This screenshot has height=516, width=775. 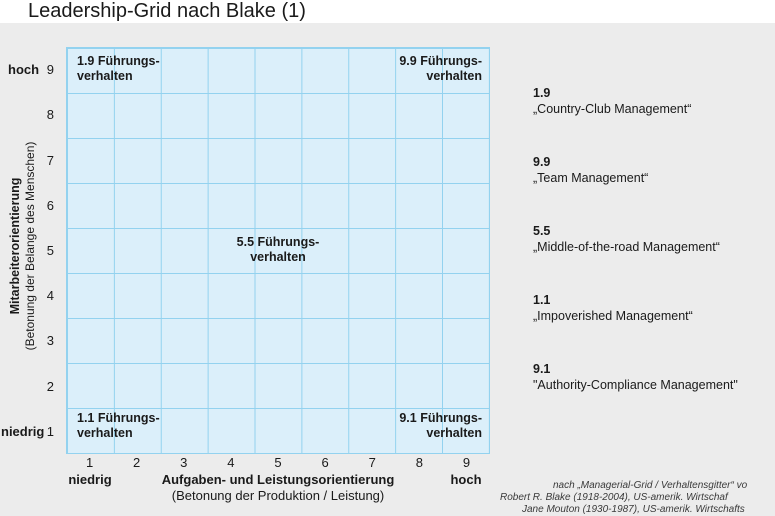 I want to click on legend-name: "Authority-Compliance Management", so click(x=635, y=385).